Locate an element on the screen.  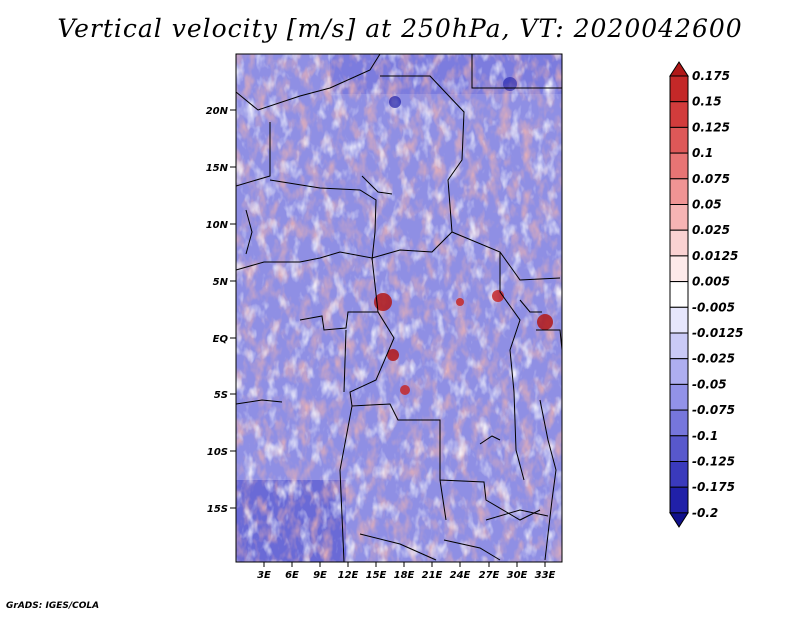
longitude-axis: 3E 6E 9E 12E 15E 18E 21E 24E 27E 30E 33E is located at coordinates (406, 571).